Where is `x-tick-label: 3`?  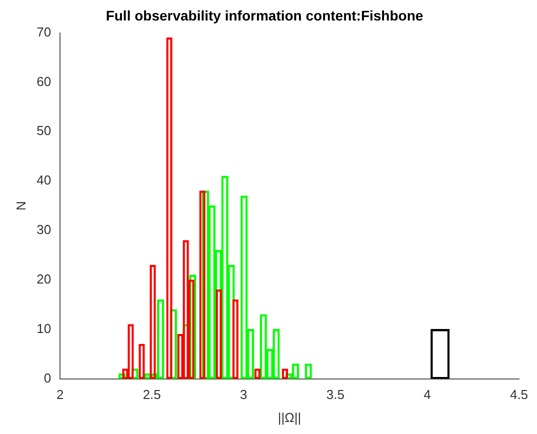
x-tick-label: 3 is located at coordinates (244, 394).